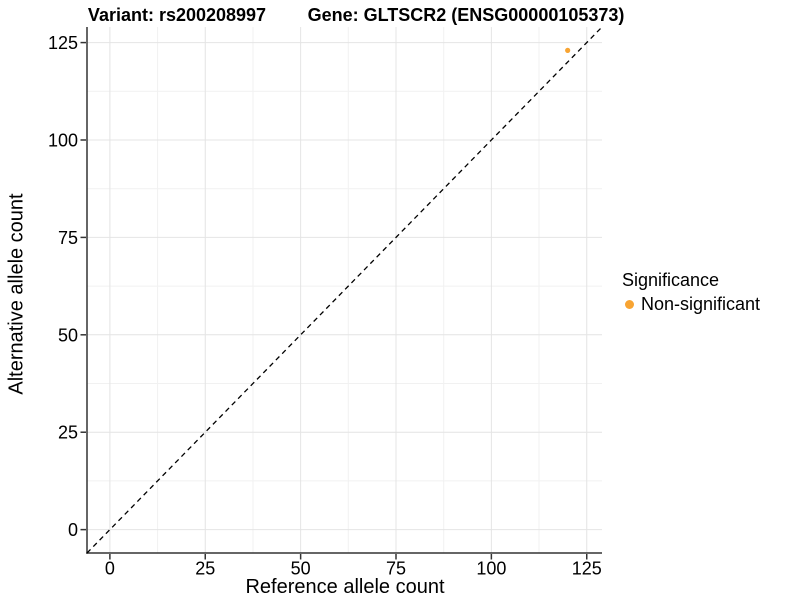 Image resolution: width=800 pixels, height=600 pixels. Describe the element at coordinates (205, 569) in the screenshot. I see `x-tick-label: 25` at that location.